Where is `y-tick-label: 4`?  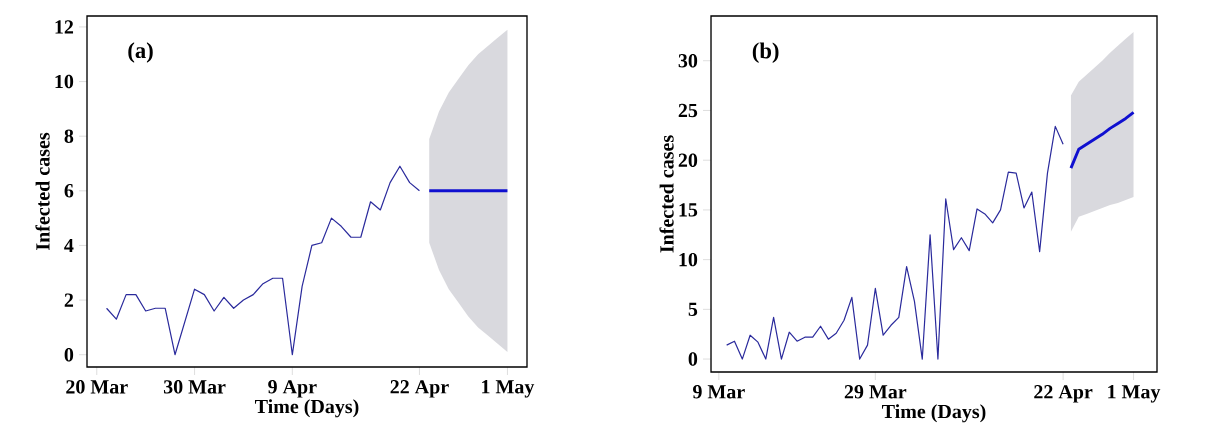 y-tick-label: 4 is located at coordinates (69, 245).